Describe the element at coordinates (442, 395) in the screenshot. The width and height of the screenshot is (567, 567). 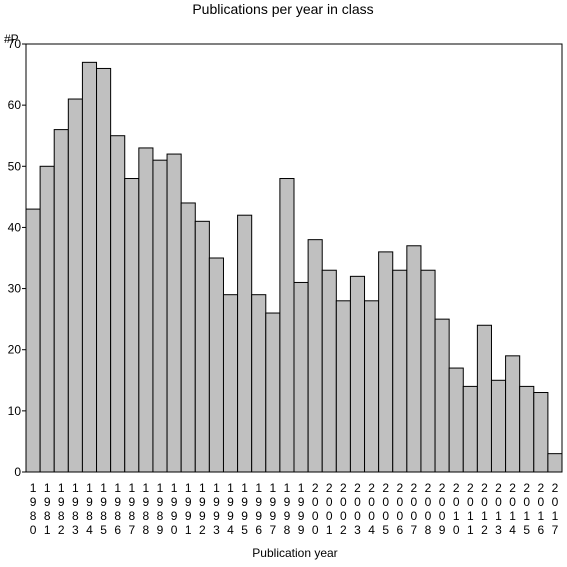
I see `bar-2009` at that location.